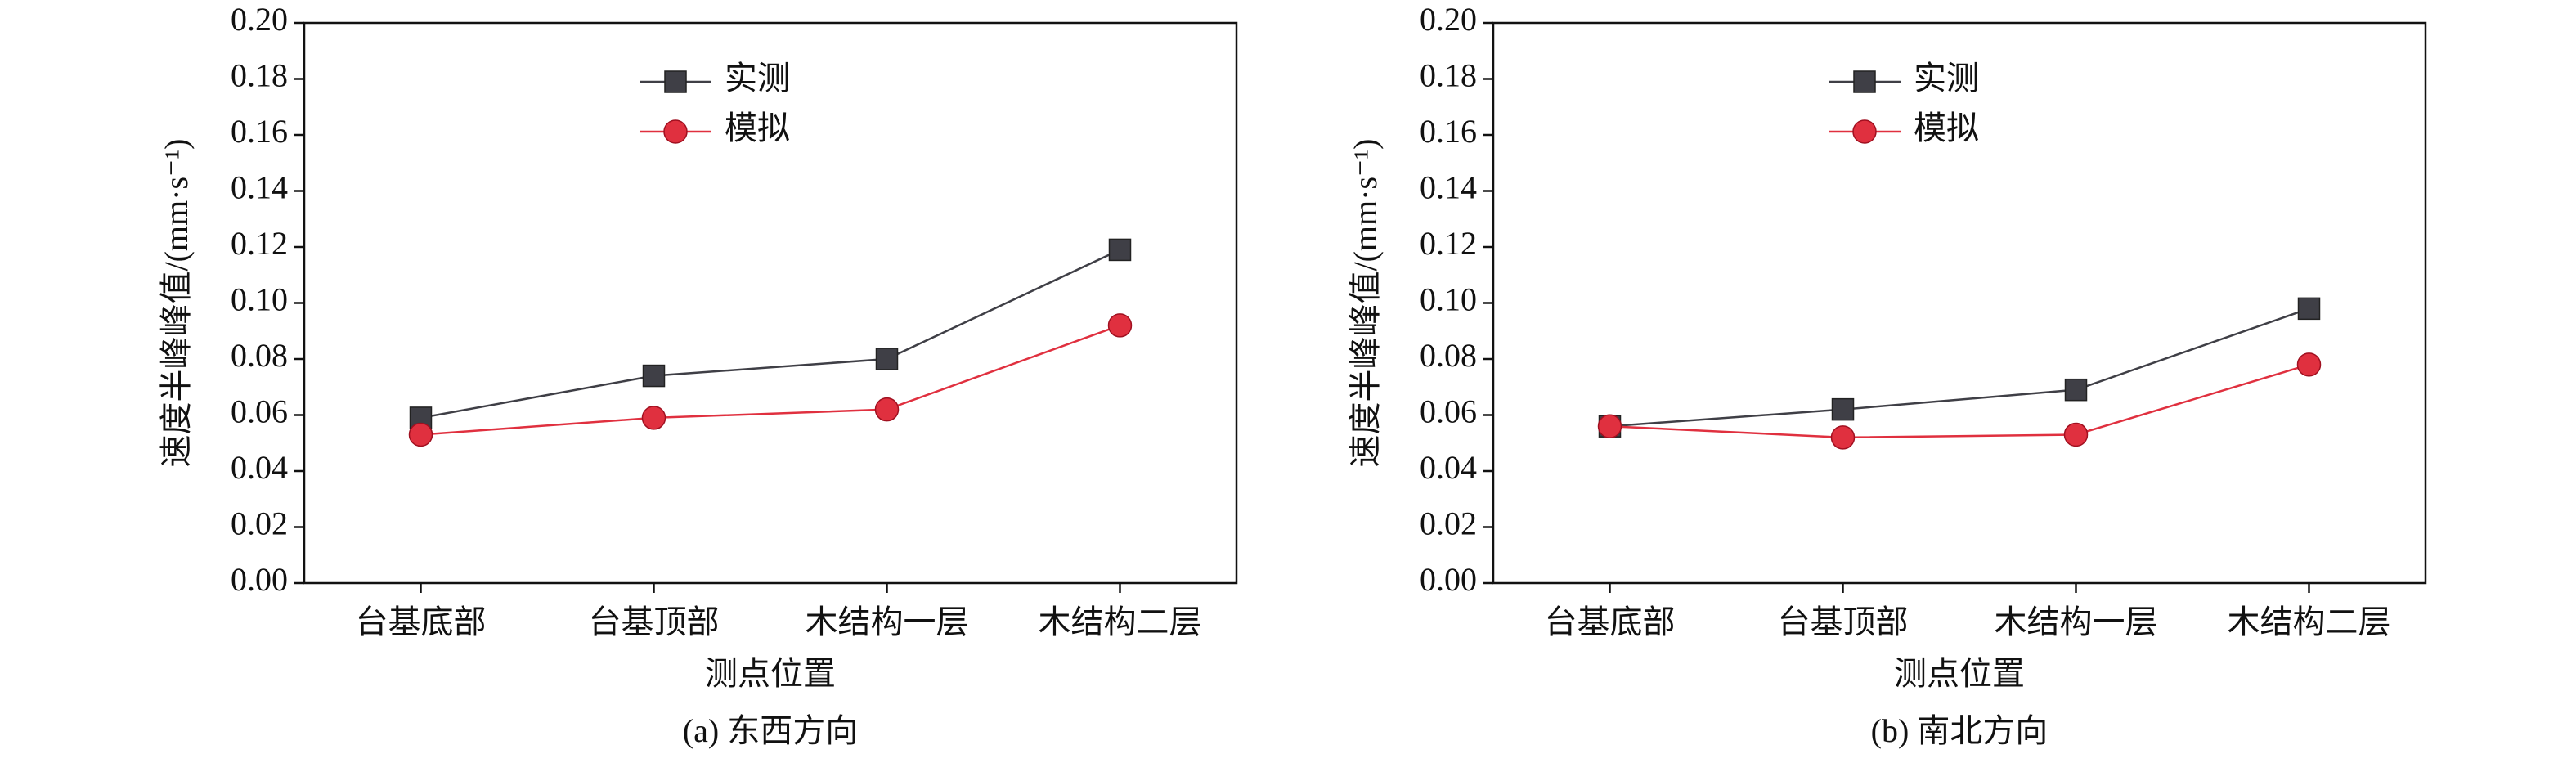  Describe the element at coordinates (1960, 731) in the screenshot. I see `caption: (b) 南北方向` at that location.